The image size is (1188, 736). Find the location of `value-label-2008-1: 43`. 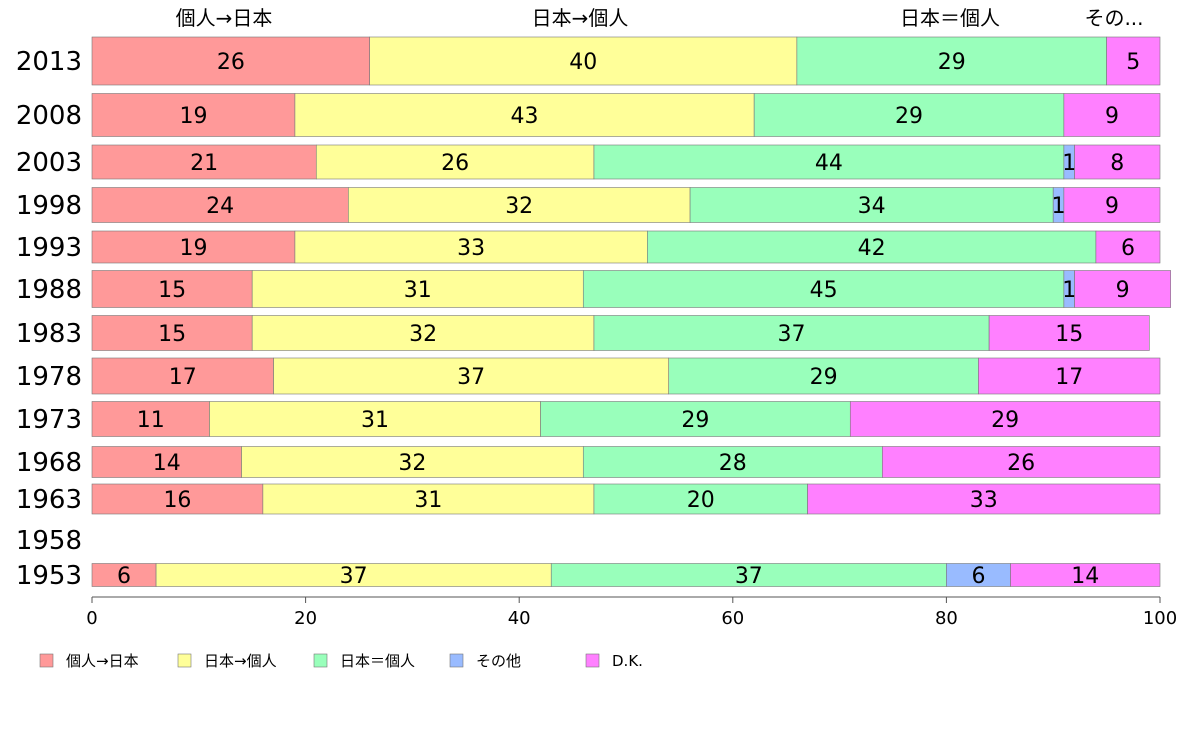

value-label-2008-1: 43 is located at coordinates (525, 116).